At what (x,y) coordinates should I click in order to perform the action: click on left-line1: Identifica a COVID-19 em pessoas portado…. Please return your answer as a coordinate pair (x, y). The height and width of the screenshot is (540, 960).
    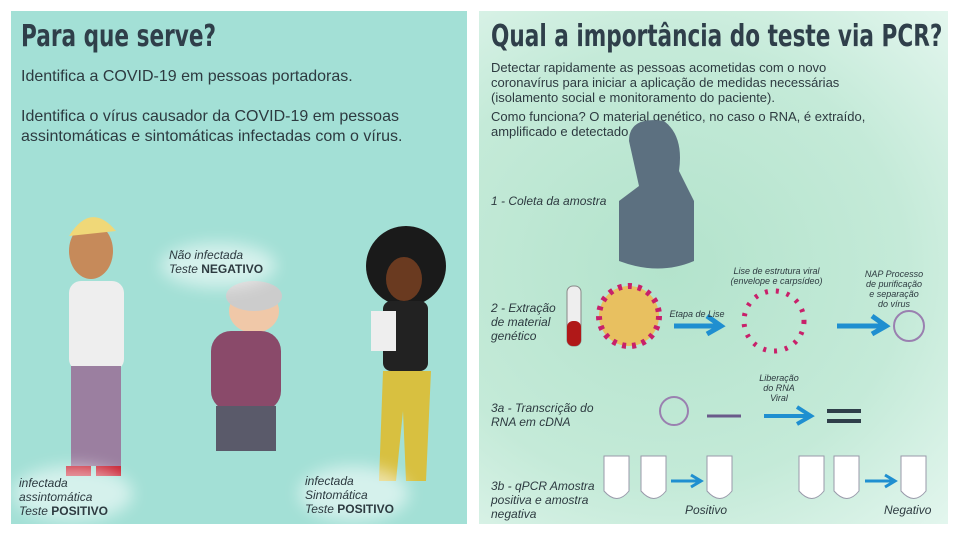
    Looking at the image, I should click on (187, 76).